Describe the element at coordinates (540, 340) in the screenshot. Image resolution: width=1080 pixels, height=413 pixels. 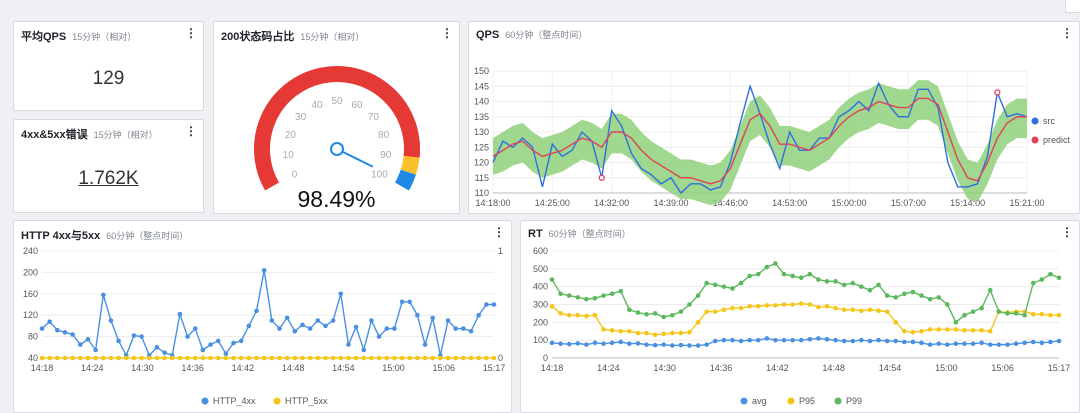
I see `y-tick-label: 100` at that location.